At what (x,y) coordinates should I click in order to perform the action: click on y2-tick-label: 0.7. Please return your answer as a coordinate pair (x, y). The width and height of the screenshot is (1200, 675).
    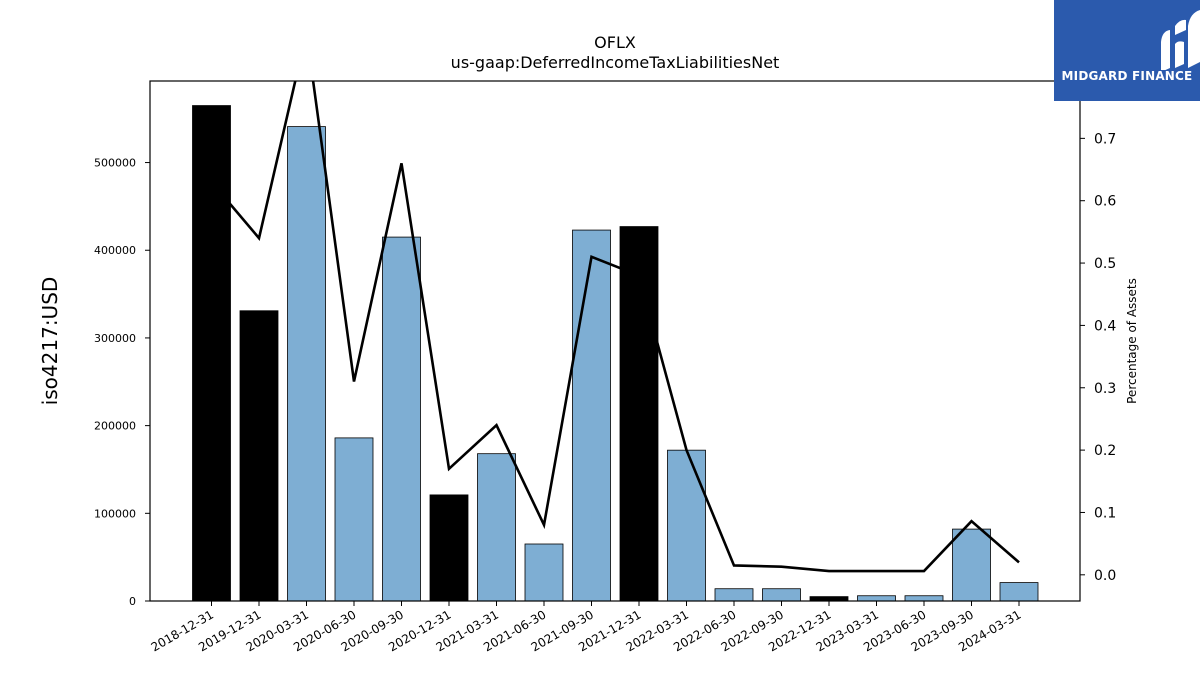
    Looking at the image, I should click on (1105, 139).